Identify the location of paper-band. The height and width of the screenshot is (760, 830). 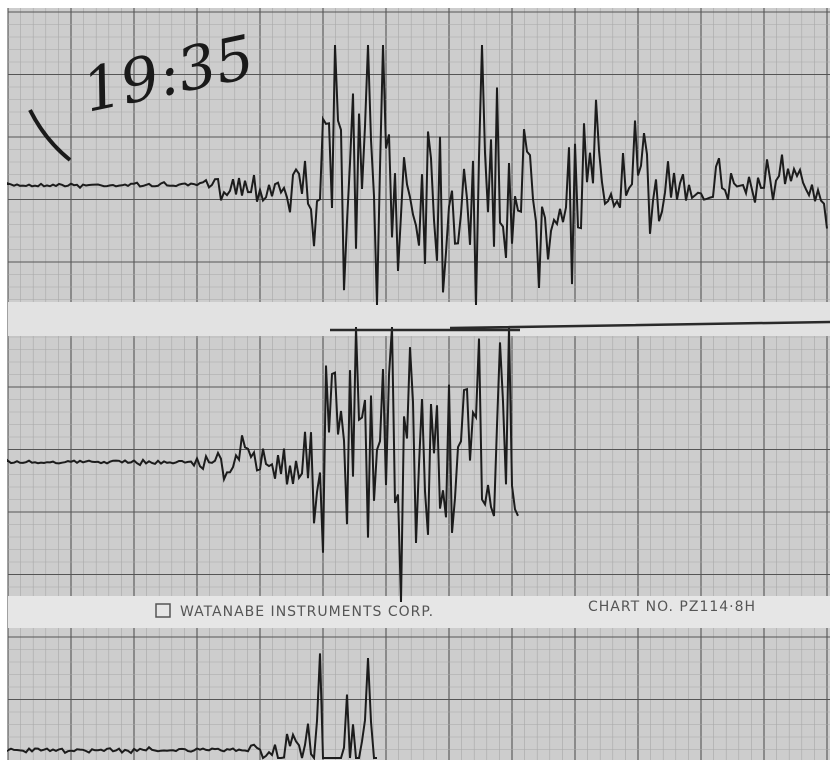
(419, 612).